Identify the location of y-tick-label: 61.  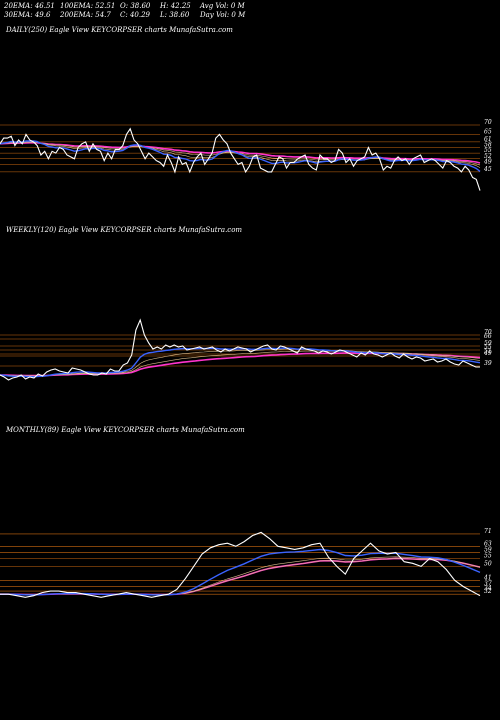
(488, 139).